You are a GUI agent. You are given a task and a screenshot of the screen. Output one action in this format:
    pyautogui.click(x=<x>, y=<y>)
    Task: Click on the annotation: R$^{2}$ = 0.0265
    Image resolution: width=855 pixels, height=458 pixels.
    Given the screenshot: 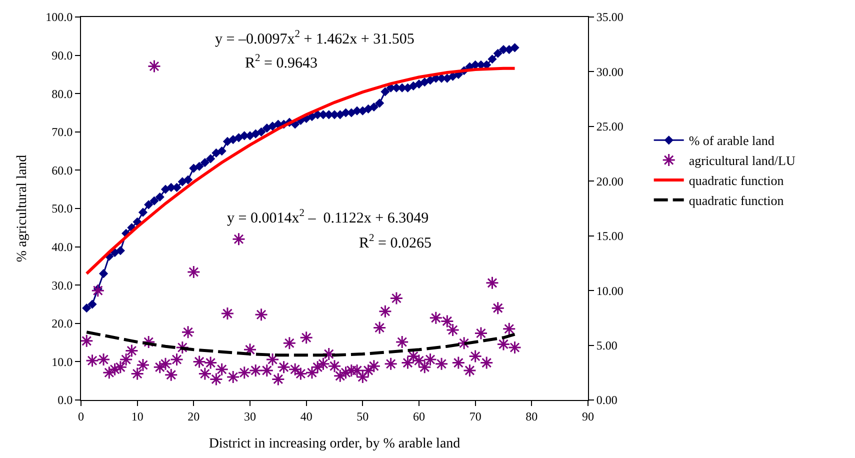 What is the action you would take?
    pyautogui.click(x=395, y=242)
    